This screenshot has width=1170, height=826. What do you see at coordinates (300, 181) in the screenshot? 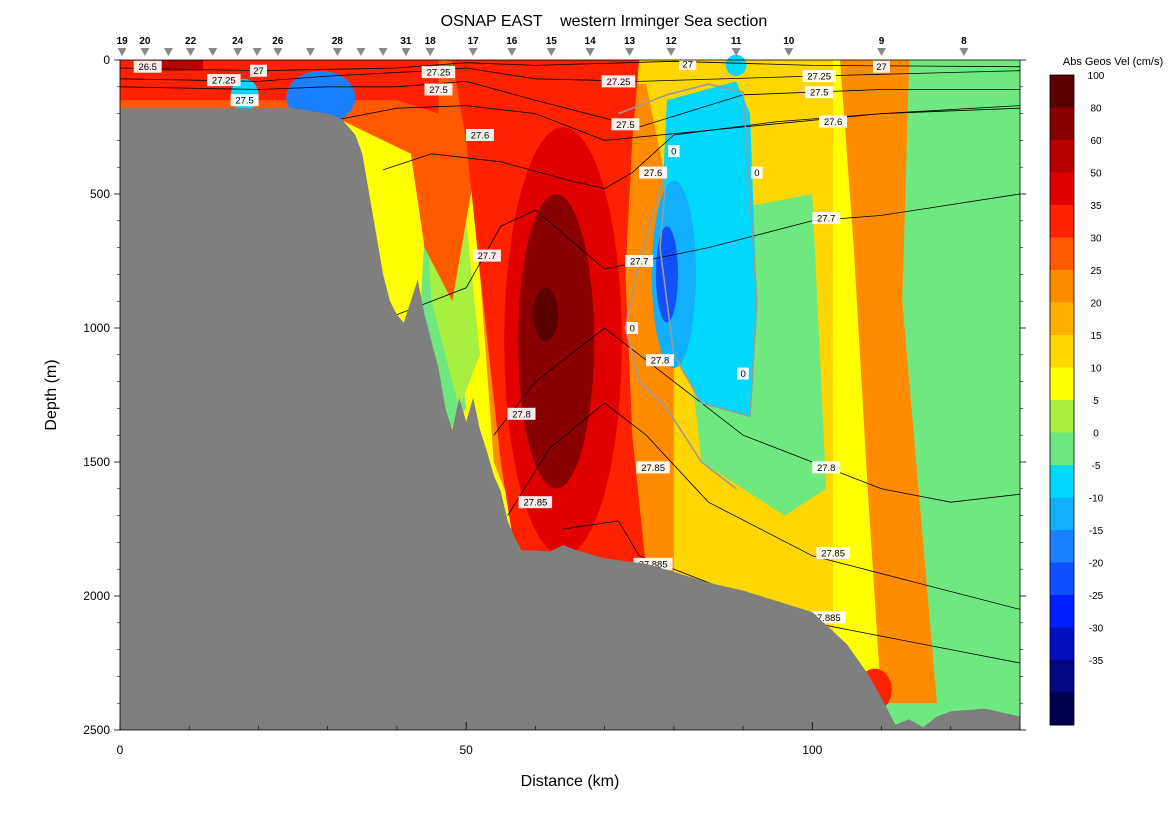
I see `fill-orange-west` at bounding box center [300, 181].